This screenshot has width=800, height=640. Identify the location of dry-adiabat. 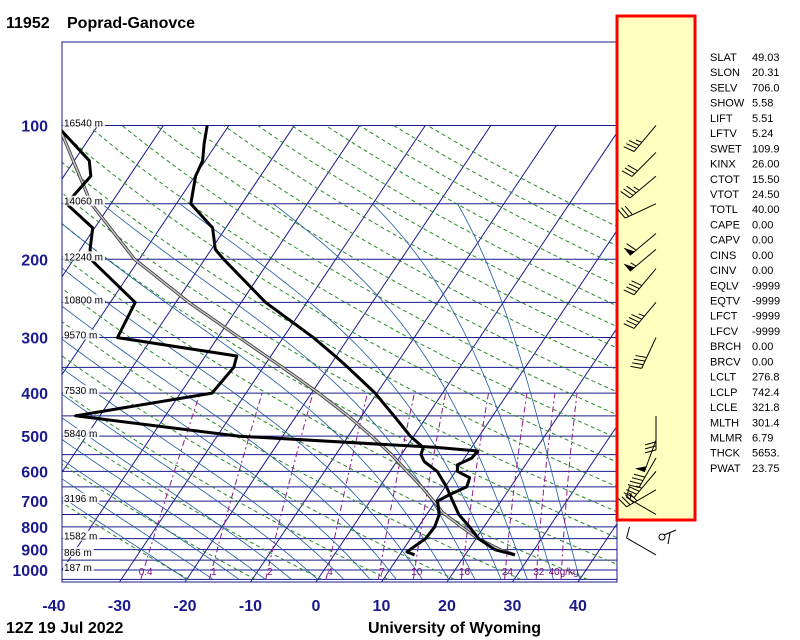
(522, 176).